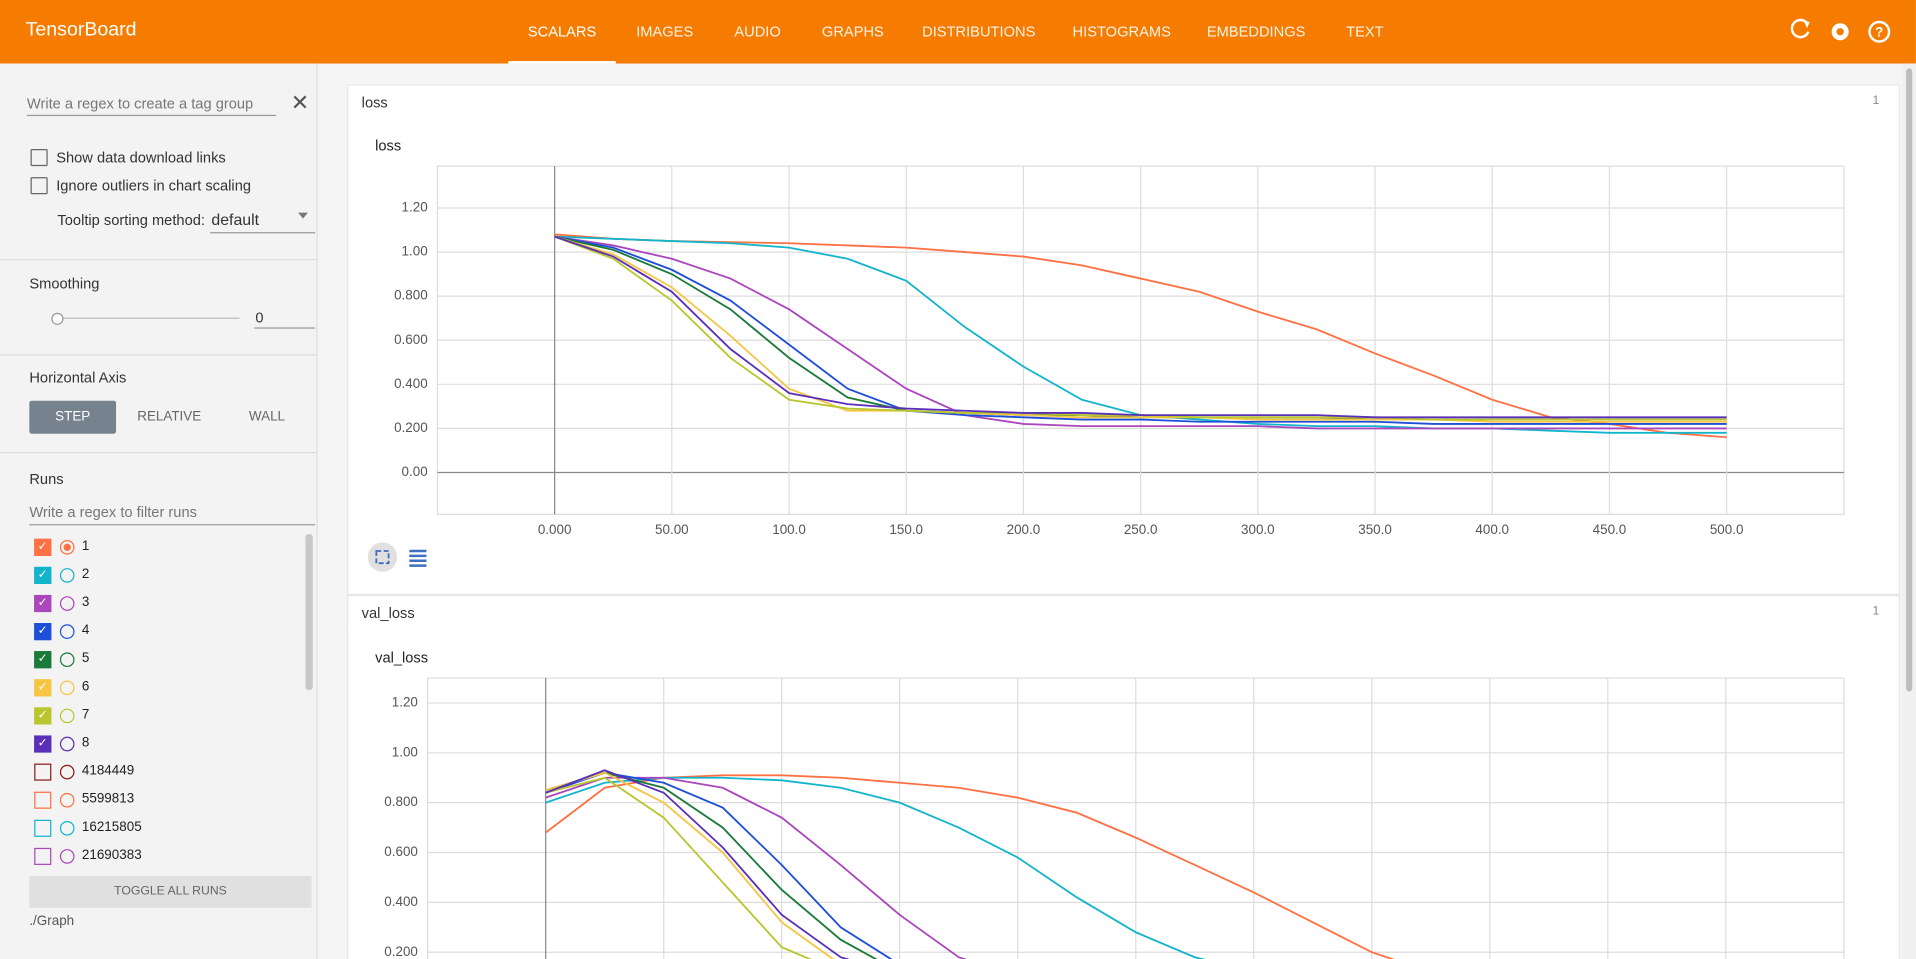 The width and height of the screenshot is (1916, 959). What do you see at coordinates (267, 416) in the screenshot?
I see `axis-button: WALL` at bounding box center [267, 416].